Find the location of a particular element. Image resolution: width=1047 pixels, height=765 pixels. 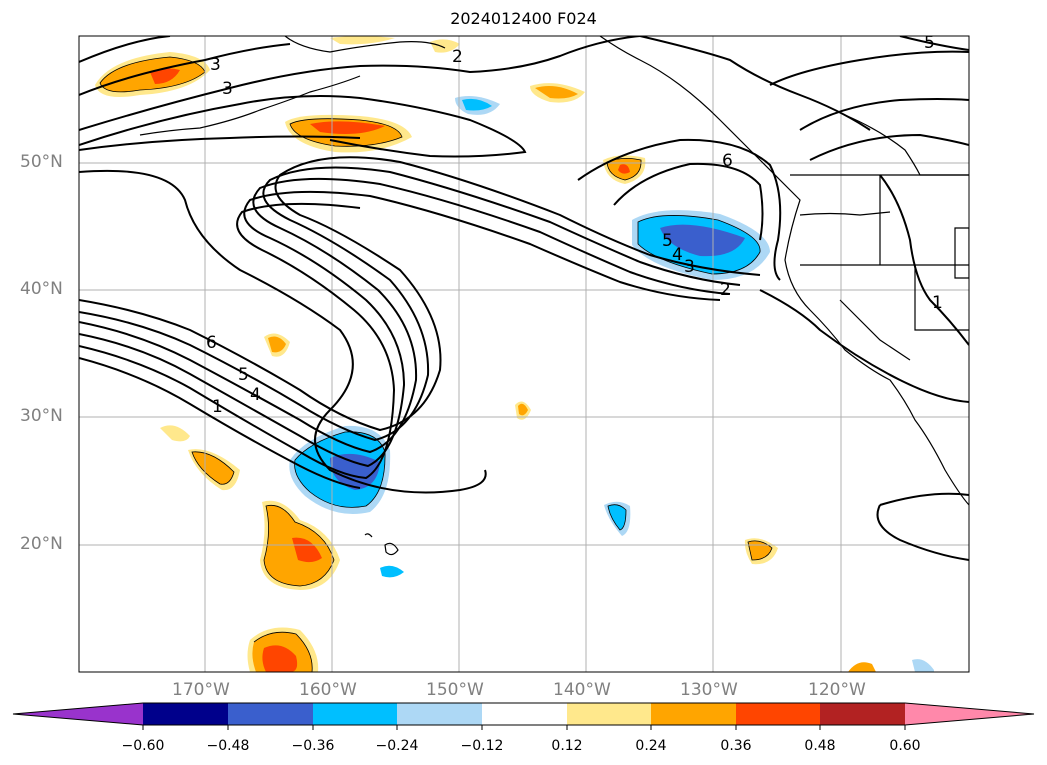

colorbar-tick-label: −0.60 is located at coordinates (143, 746).